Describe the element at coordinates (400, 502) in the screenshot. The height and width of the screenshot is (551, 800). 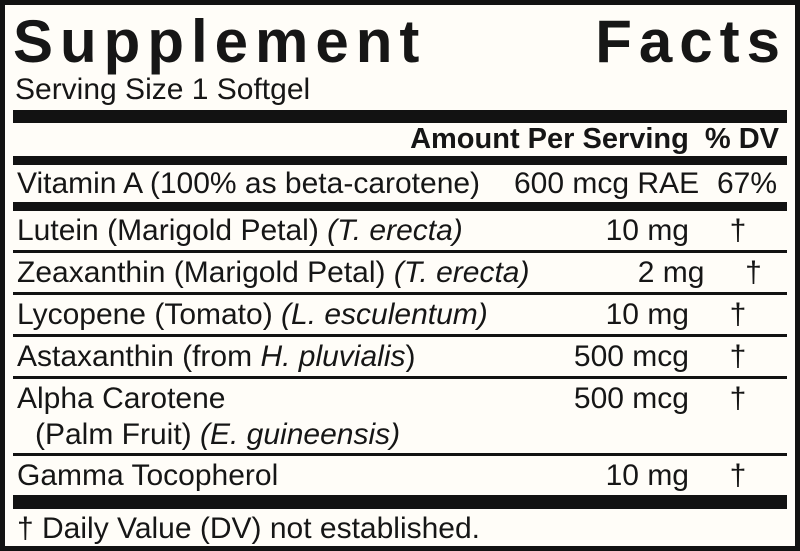
I see `divider-thick-bottom` at that location.